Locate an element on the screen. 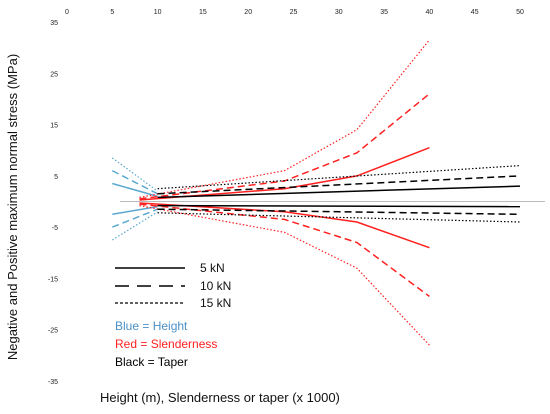 This screenshot has width=550, height=414. y-tick-labels: 35 25 15 5 -5 -15 -25 -35 is located at coordinates (53, 203).